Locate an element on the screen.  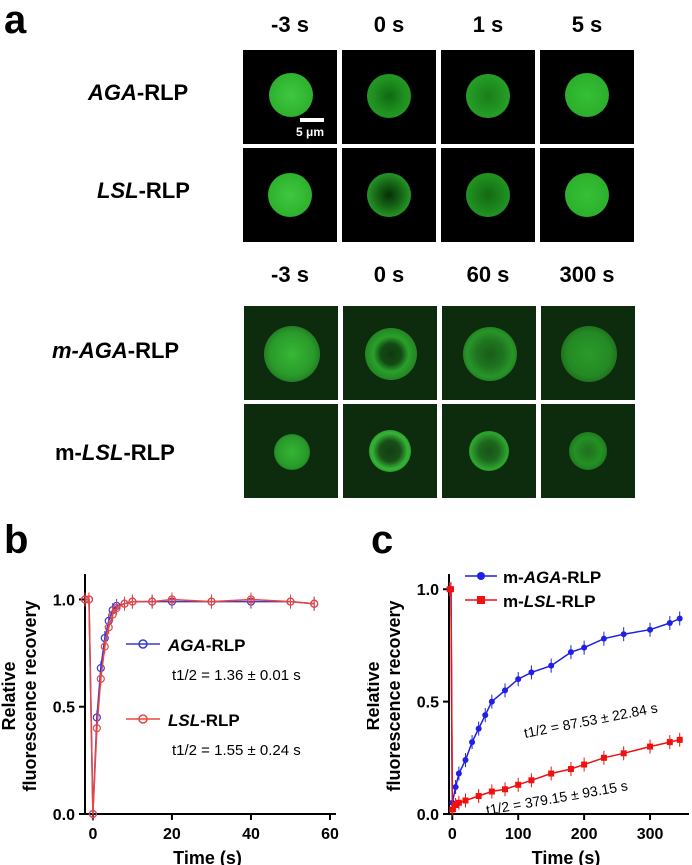
t-half-annotation-m-aga: t1/2 = 87.53 ± 22.84 s is located at coordinates (591, 720).